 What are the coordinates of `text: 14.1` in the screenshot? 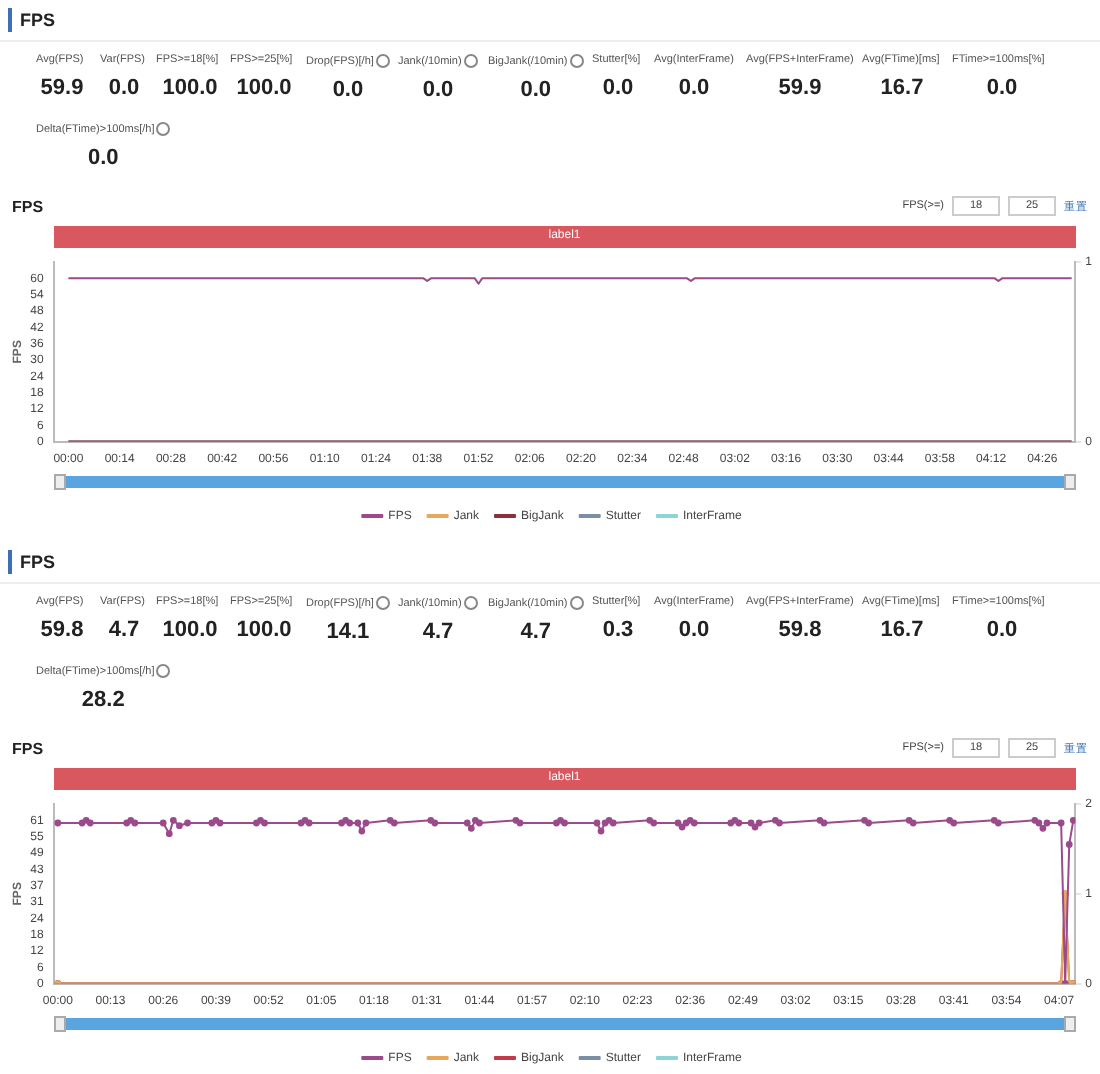 It's located at (348, 632).